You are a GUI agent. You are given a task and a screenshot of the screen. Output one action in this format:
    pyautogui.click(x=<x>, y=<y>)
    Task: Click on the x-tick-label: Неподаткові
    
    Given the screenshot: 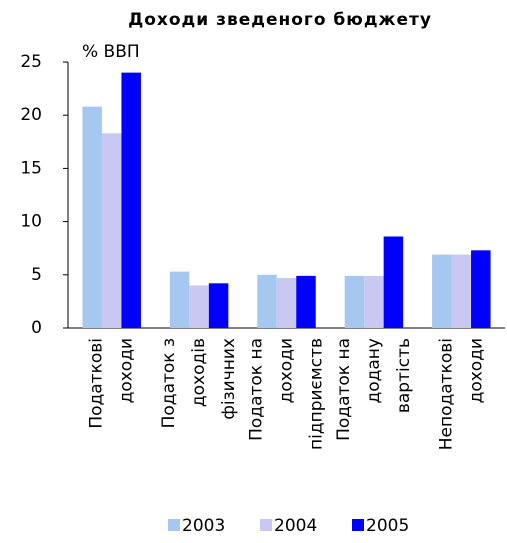 What is the action you would take?
    pyautogui.click(x=446, y=394)
    